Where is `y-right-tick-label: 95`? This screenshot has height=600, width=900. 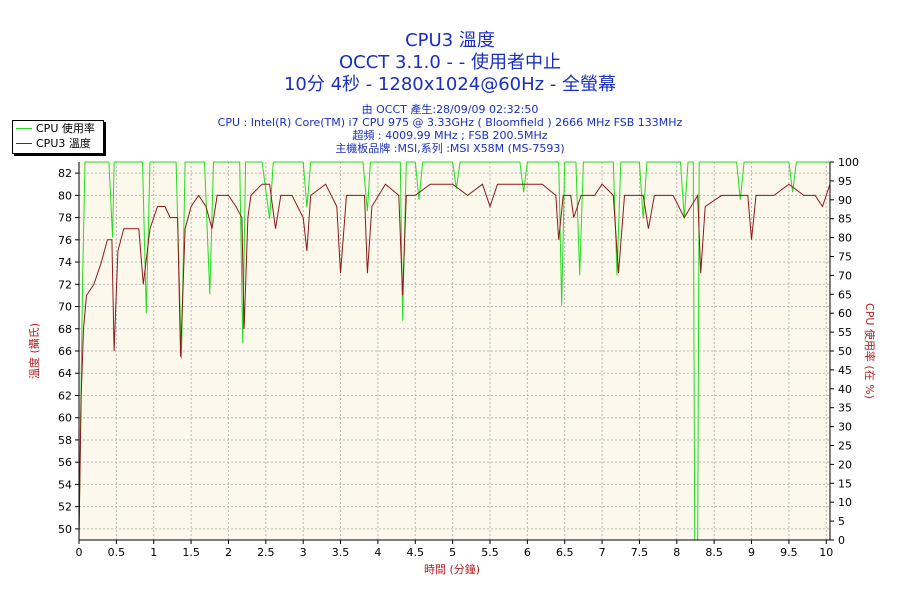 y-right-tick-label: 95 is located at coordinates (845, 181).